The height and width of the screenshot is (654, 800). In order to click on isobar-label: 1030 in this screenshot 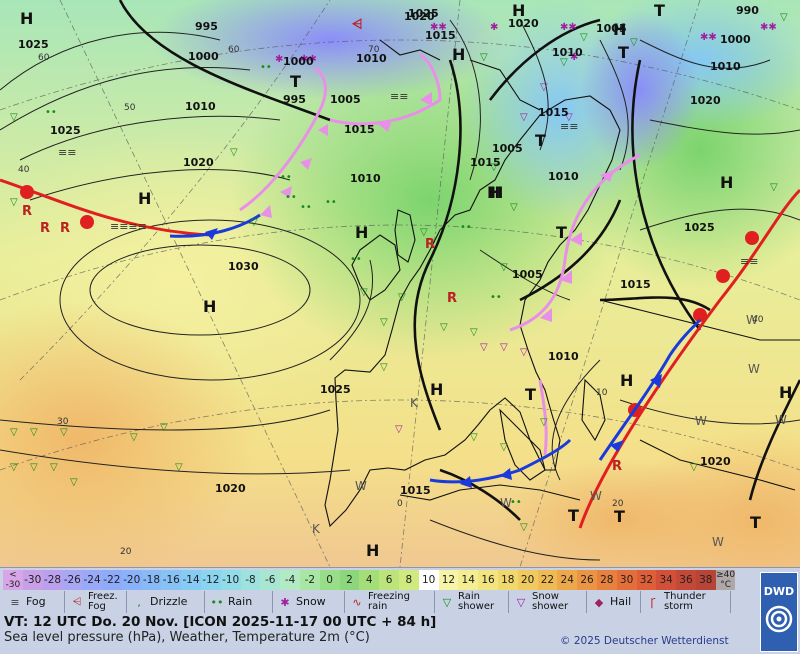, I will do `click(243, 266)`.